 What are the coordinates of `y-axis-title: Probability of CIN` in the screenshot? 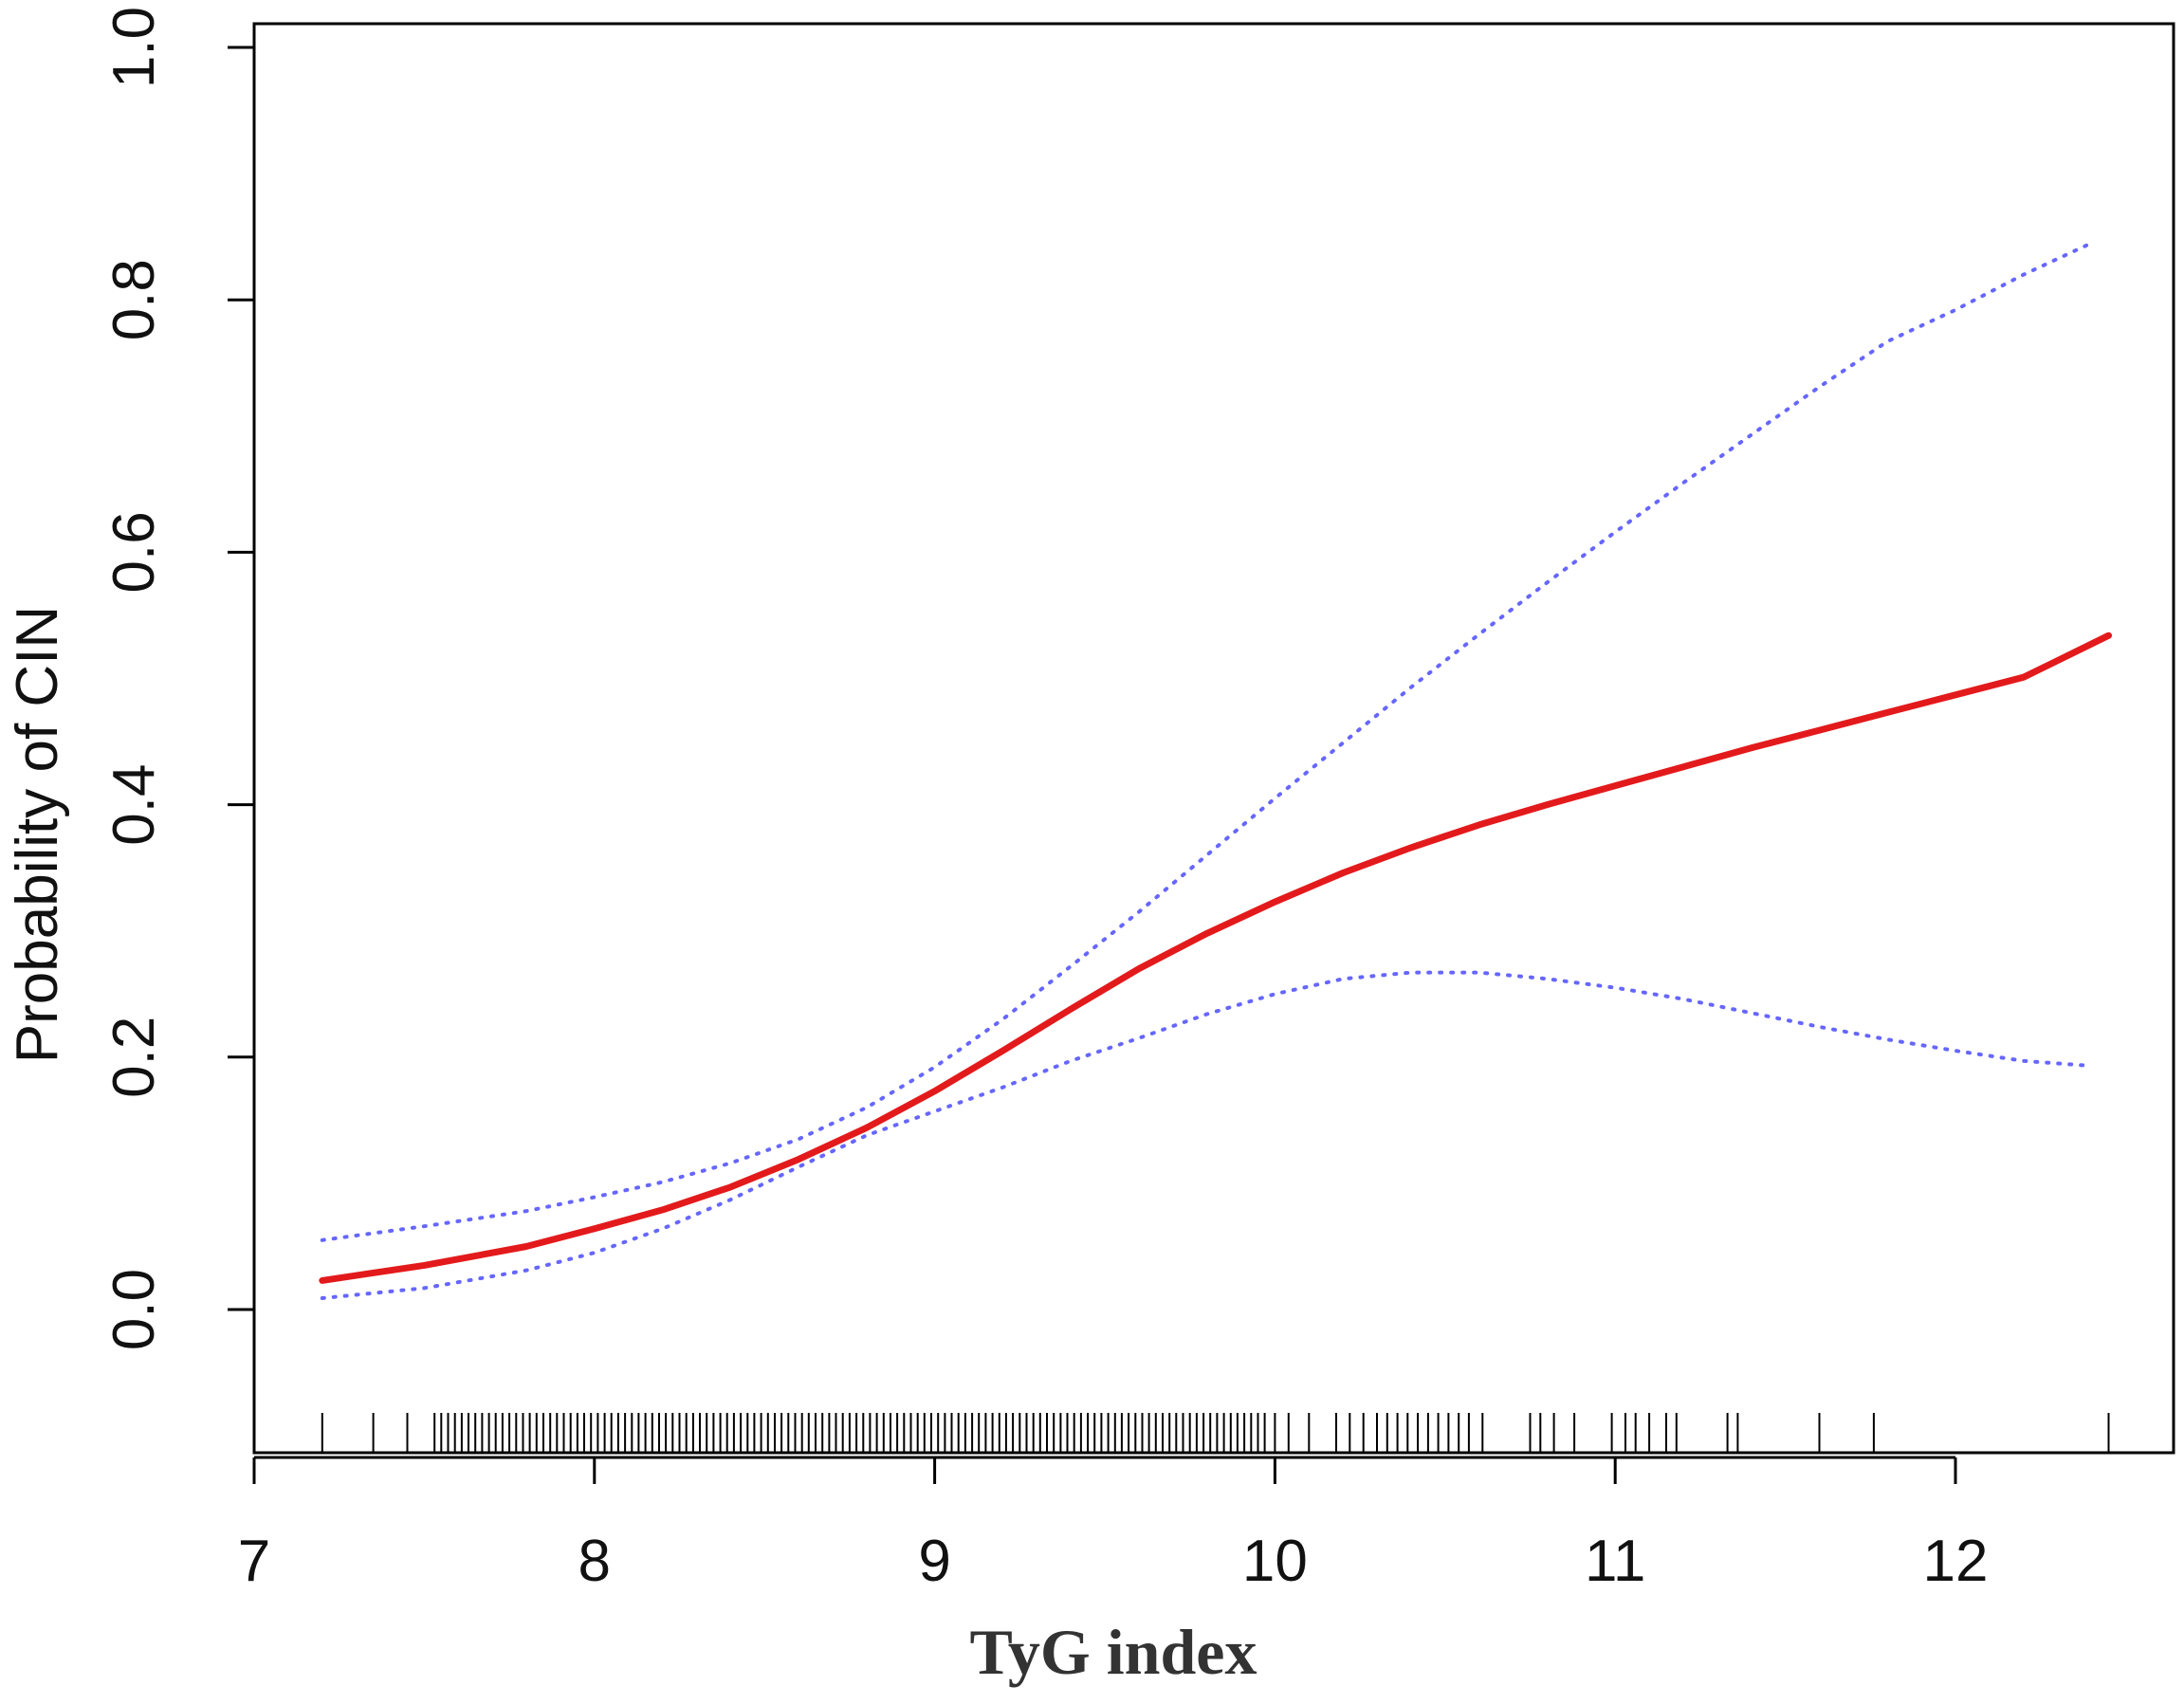 It's located at (37, 834).